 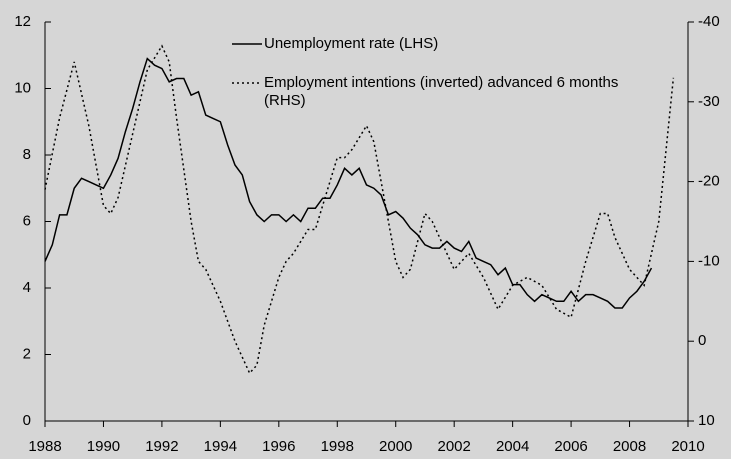 What do you see at coordinates (27, 420) in the screenshot?
I see `y-tick-label: 0` at bounding box center [27, 420].